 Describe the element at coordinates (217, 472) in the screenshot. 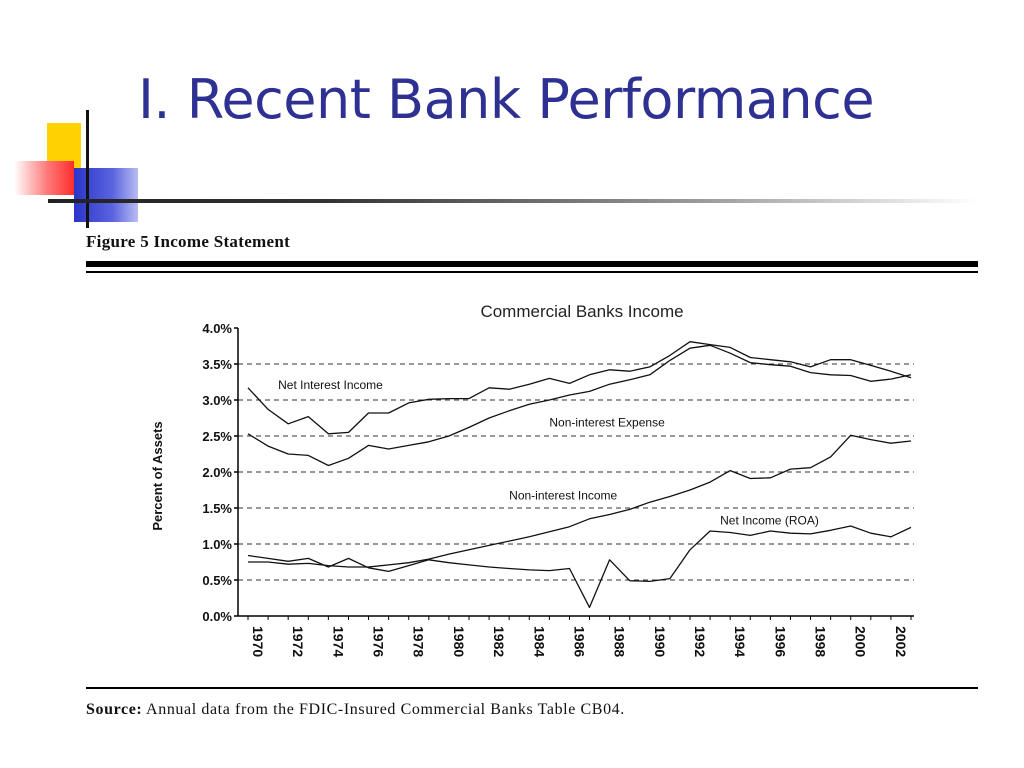

I see `y-tick-label: 2.0%` at that location.